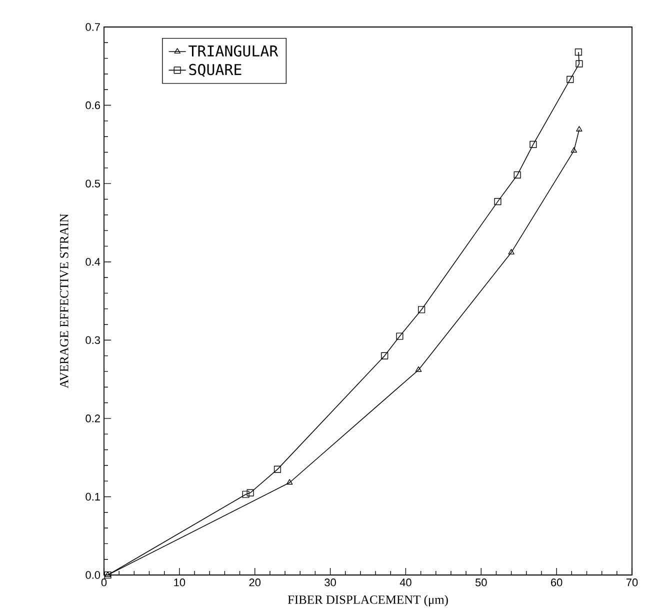  Describe the element at coordinates (406, 582) in the screenshot. I see `x-tick-label: 40` at that location.